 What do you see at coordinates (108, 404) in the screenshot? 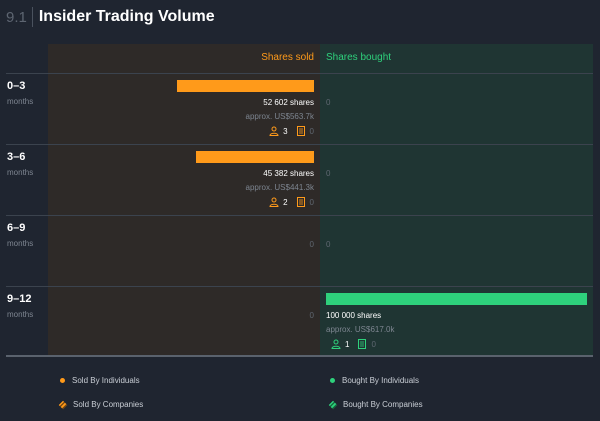
I see `legend-label: Sold By Companies` at bounding box center [108, 404].